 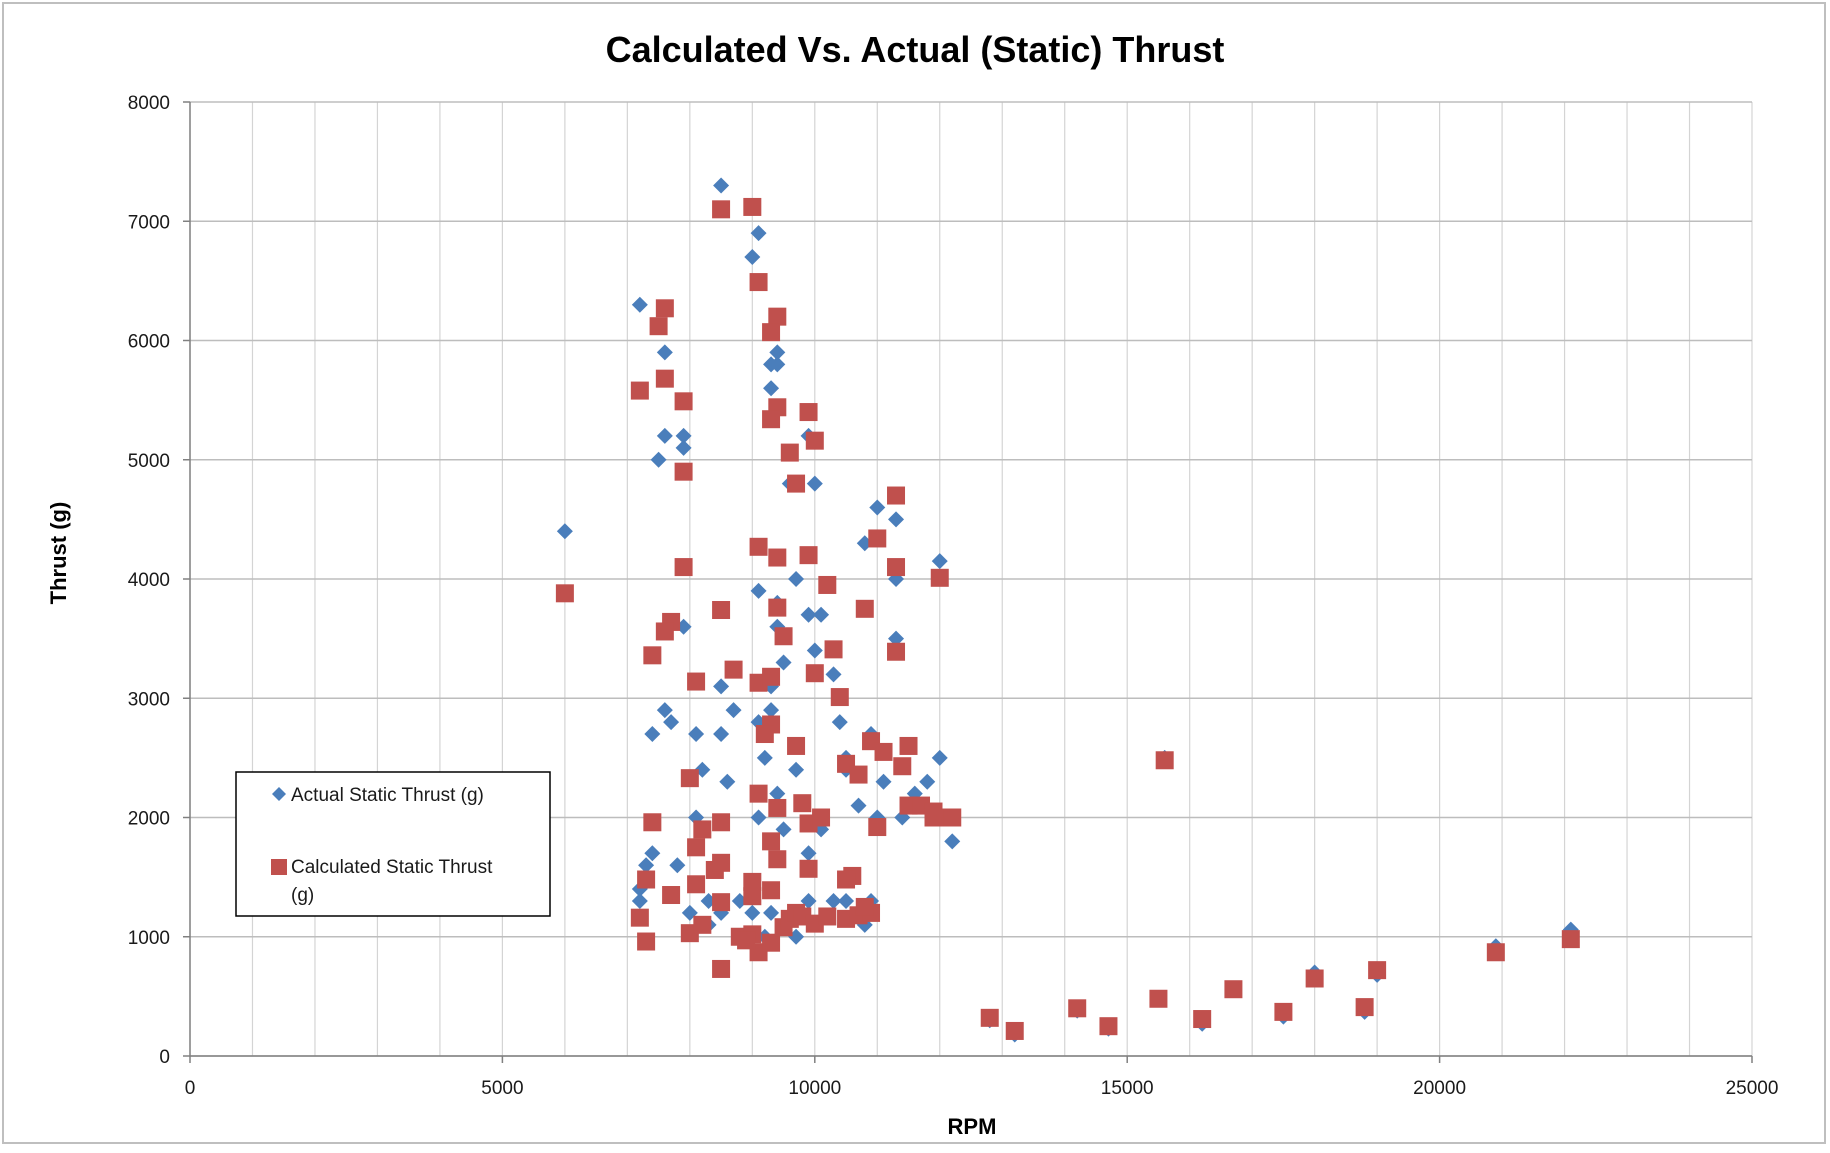 What do you see at coordinates (149, 699) in the screenshot?
I see `y-tick-label: 3000` at bounding box center [149, 699].